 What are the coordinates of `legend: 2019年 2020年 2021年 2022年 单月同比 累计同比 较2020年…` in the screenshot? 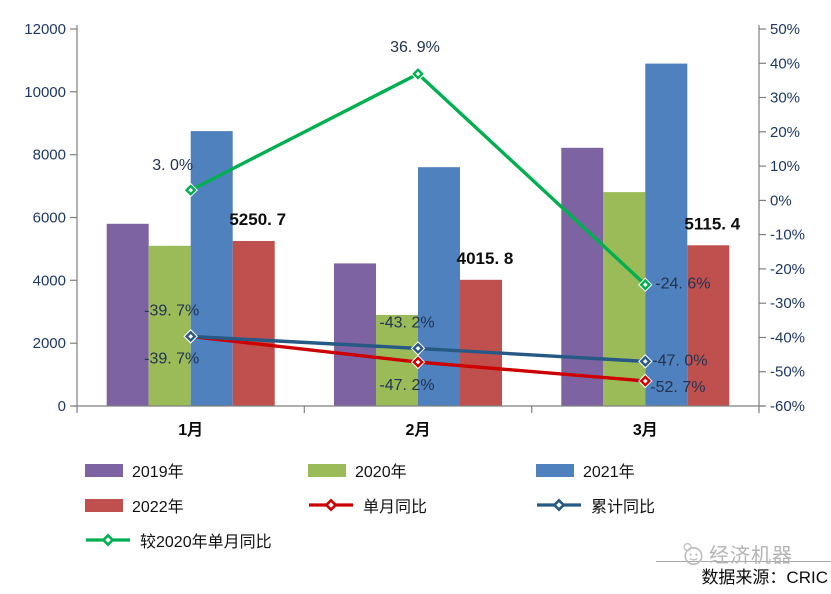 It's located at (445, 505).